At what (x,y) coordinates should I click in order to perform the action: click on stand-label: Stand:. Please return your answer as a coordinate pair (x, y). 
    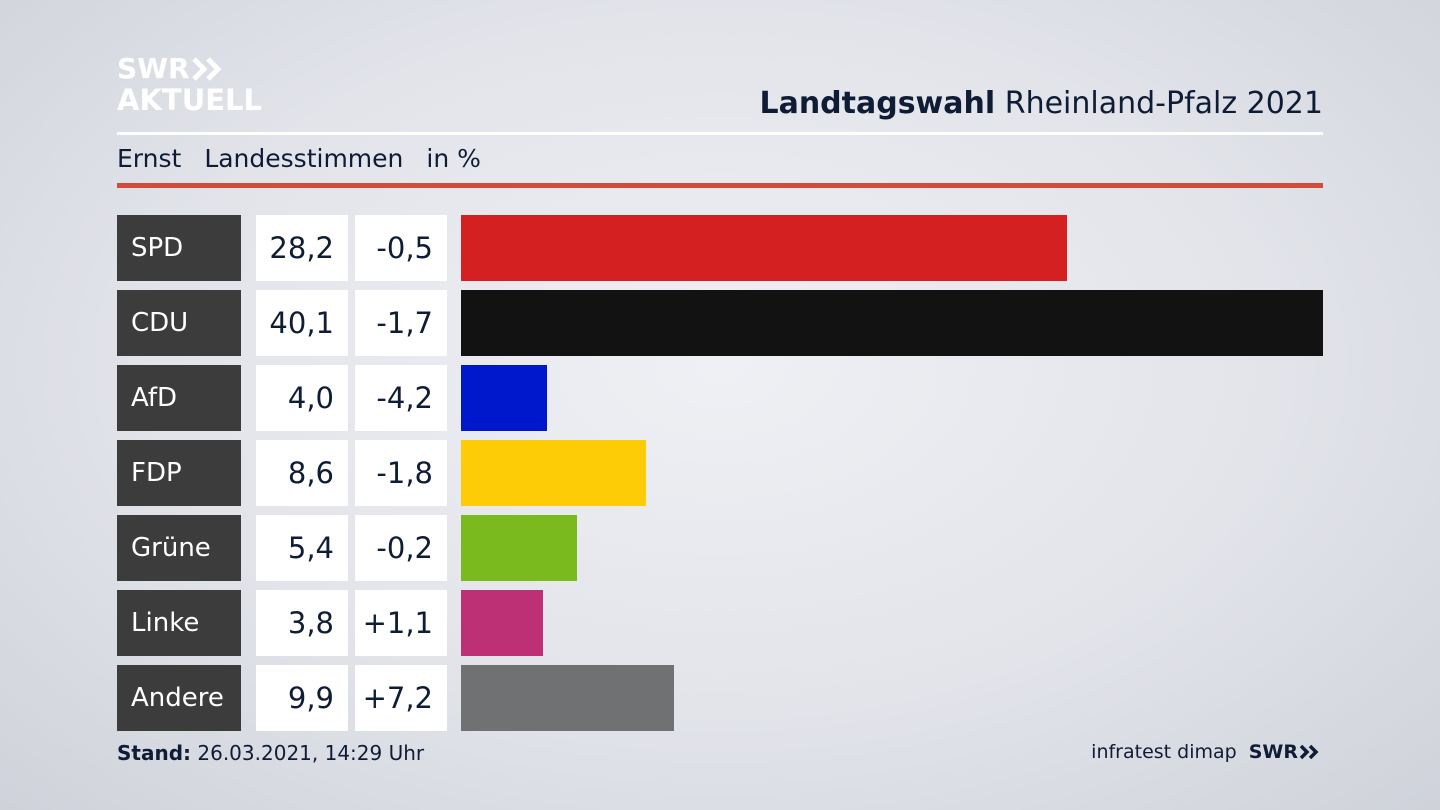
    Looking at the image, I should click on (154, 753).